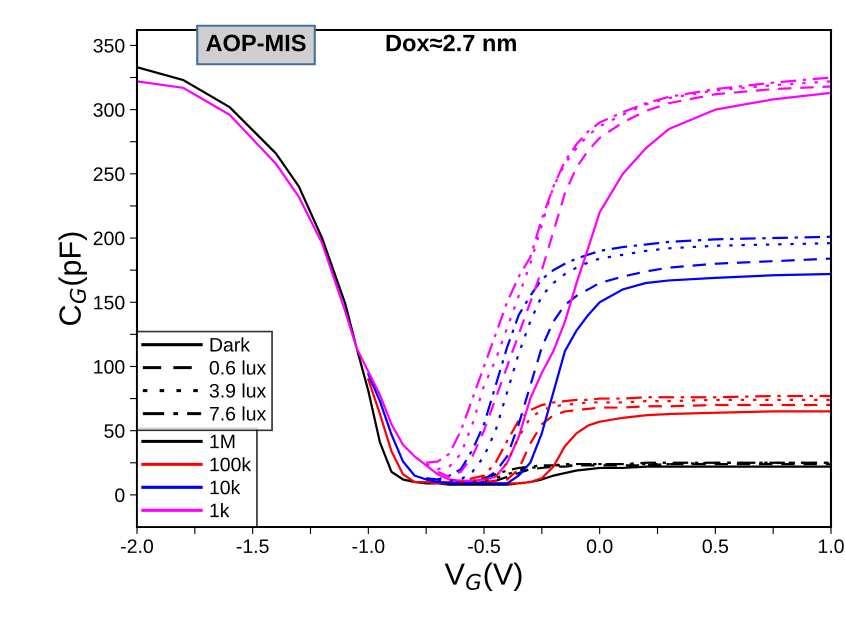 Image resolution: width=845 pixels, height=630 pixels. Describe the element at coordinates (715, 546) in the screenshot. I see `x-tick-label: 0.5` at that location.